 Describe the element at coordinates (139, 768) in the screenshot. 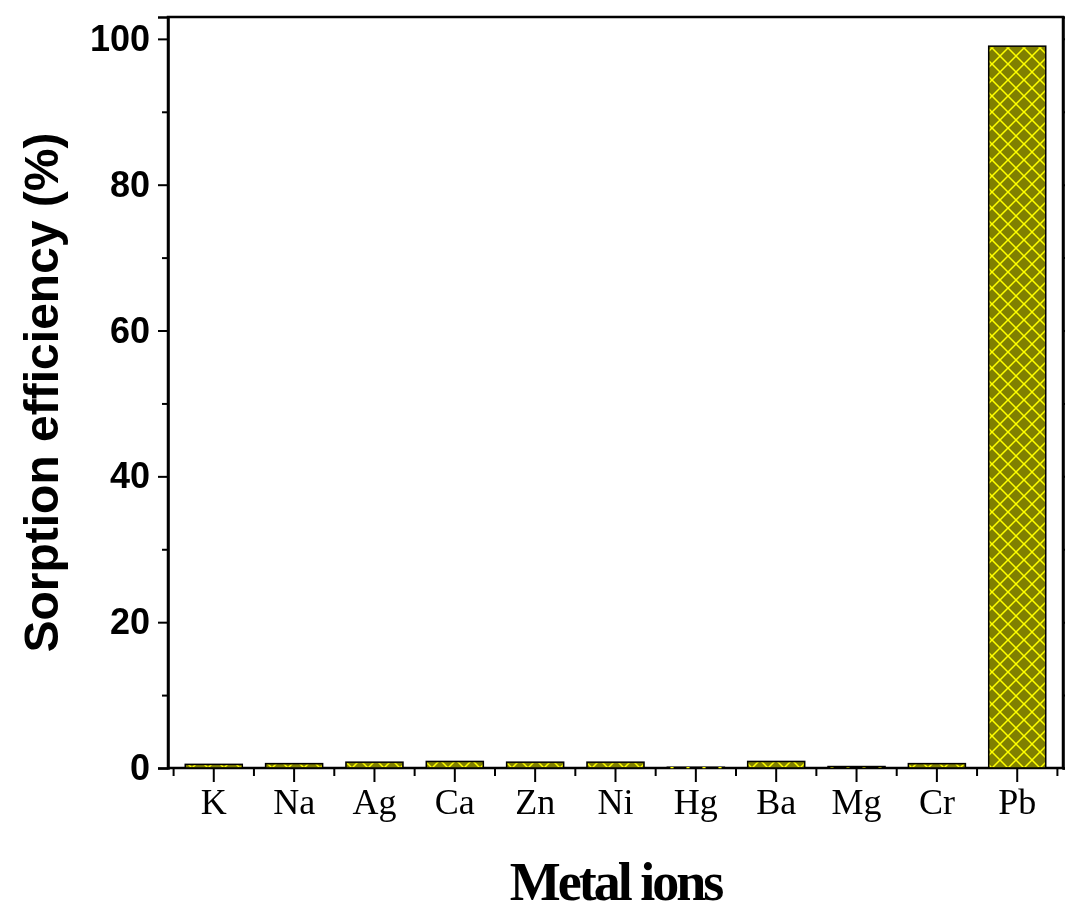

I see `y-tick-label: 0` at that location.